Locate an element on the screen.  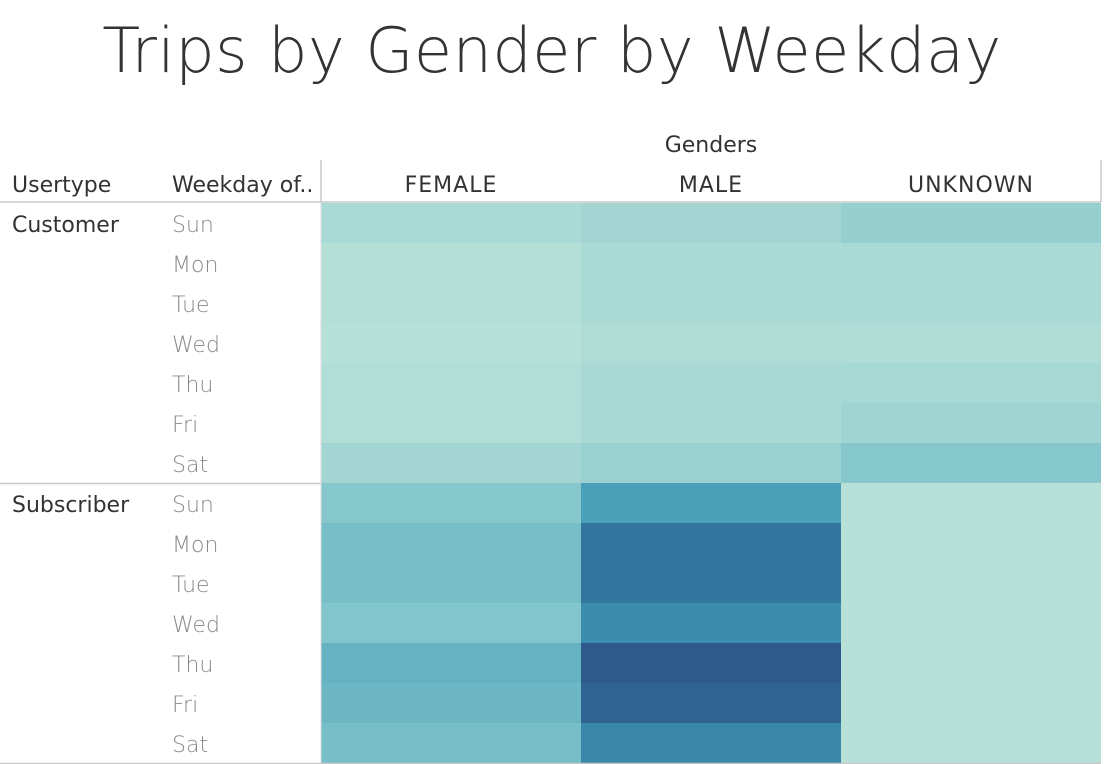
row-label-subscriber-sat: Sat is located at coordinates (190, 745).